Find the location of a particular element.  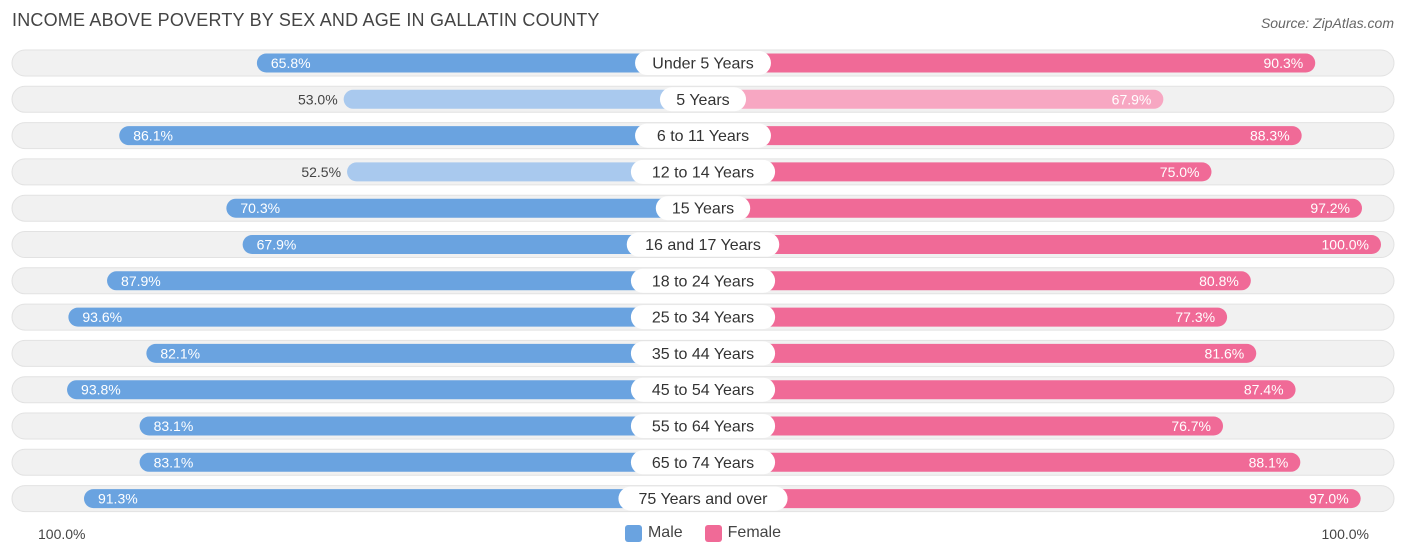

category-label: 6 to 11 Years is located at coordinates (703, 136).